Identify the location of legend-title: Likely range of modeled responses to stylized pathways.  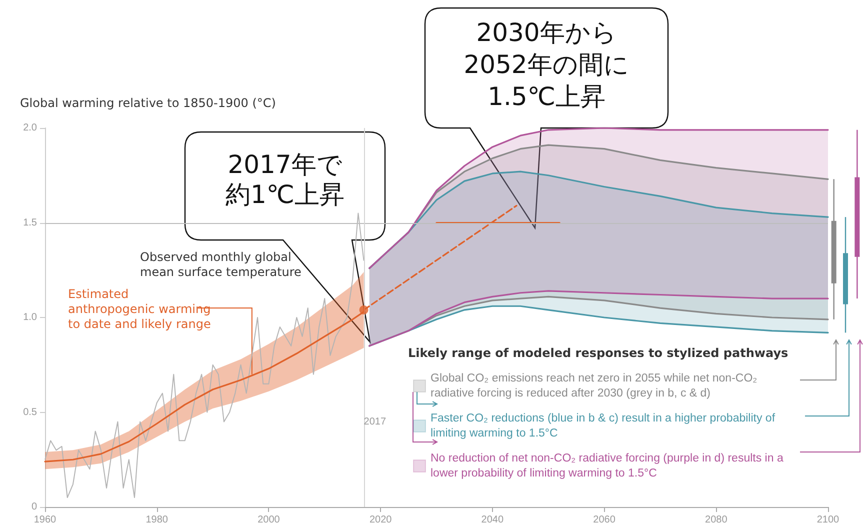
(598, 353).